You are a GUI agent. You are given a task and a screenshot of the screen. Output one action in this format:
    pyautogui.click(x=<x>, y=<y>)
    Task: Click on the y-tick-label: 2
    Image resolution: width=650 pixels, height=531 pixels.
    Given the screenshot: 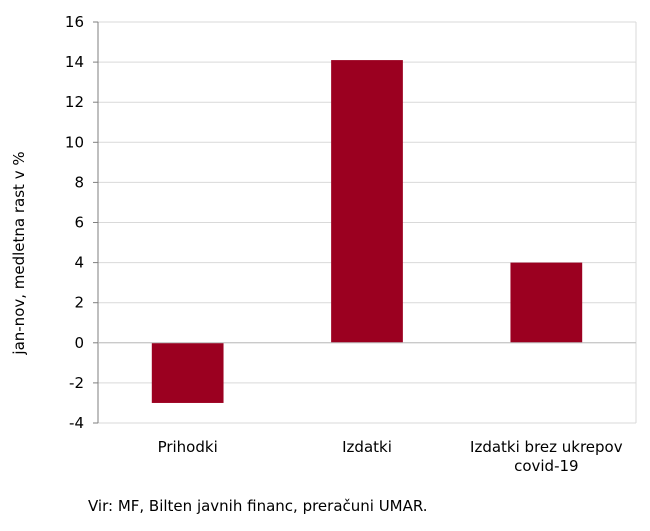 What is the action you would take?
    pyautogui.click(x=79, y=303)
    